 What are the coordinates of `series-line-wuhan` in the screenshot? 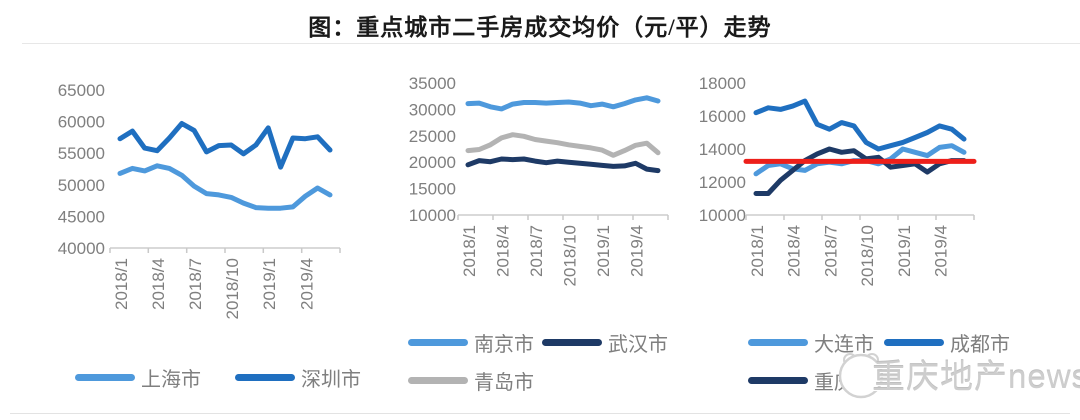 It's located at (563, 165).